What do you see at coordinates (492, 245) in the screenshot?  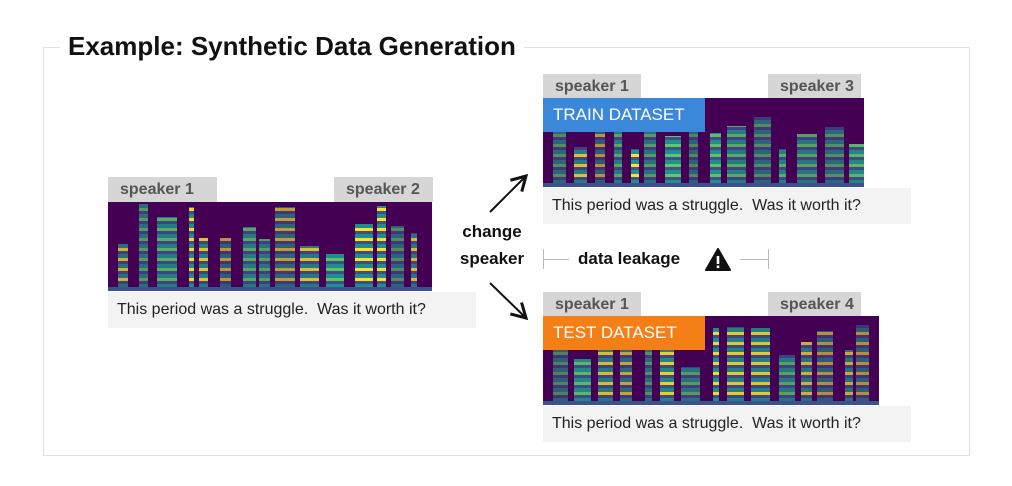 I see `change-speaker-label: change speaker` at bounding box center [492, 245].